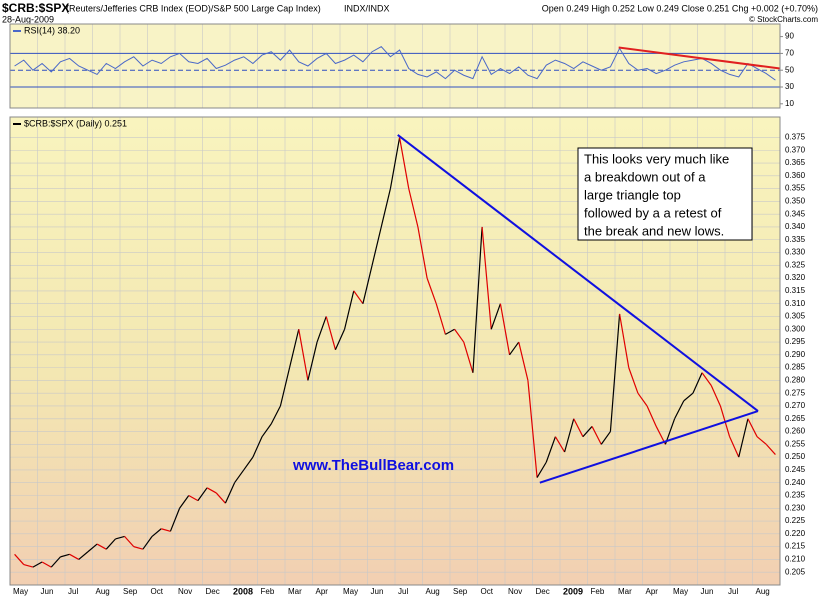 The width and height of the screenshot is (820, 599). I want to click on y-tick-label: 0.275, so click(795, 392).